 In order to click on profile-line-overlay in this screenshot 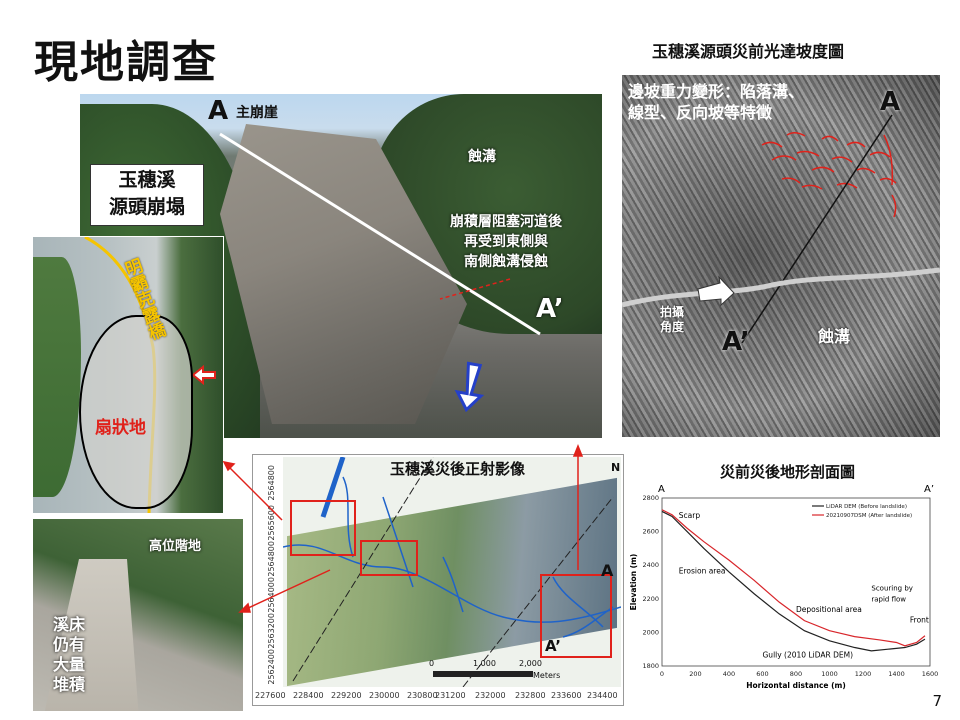, I will do `click(380, 272)`.